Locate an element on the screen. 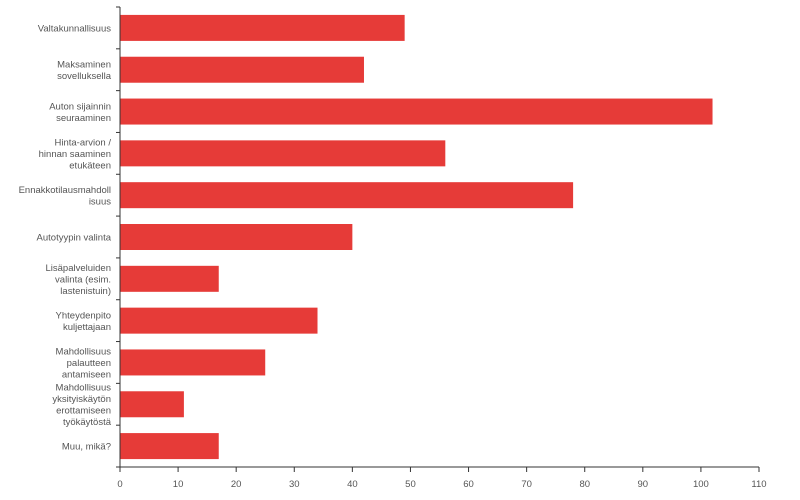 This screenshot has width=800, height=500. category-label-line: kuljettajaan is located at coordinates (87, 327).